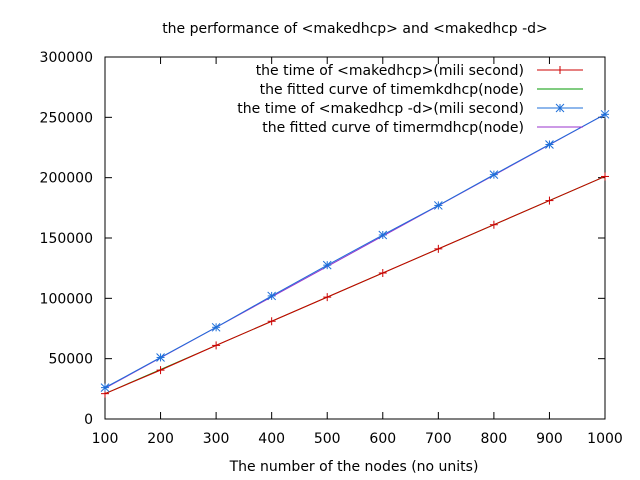 Image resolution: width=640 pixels, height=480 pixels. I want to click on y-tick-label: 0, so click(88, 420).